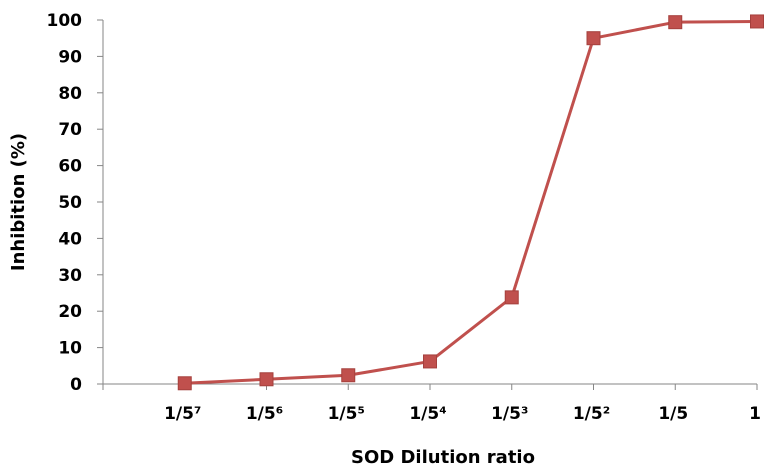 This screenshot has height=468, width=764. What do you see at coordinates (427, 414) in the screenshot?
I see `x-tick-label: 1/5⁴` at bounding box center [427, 414].